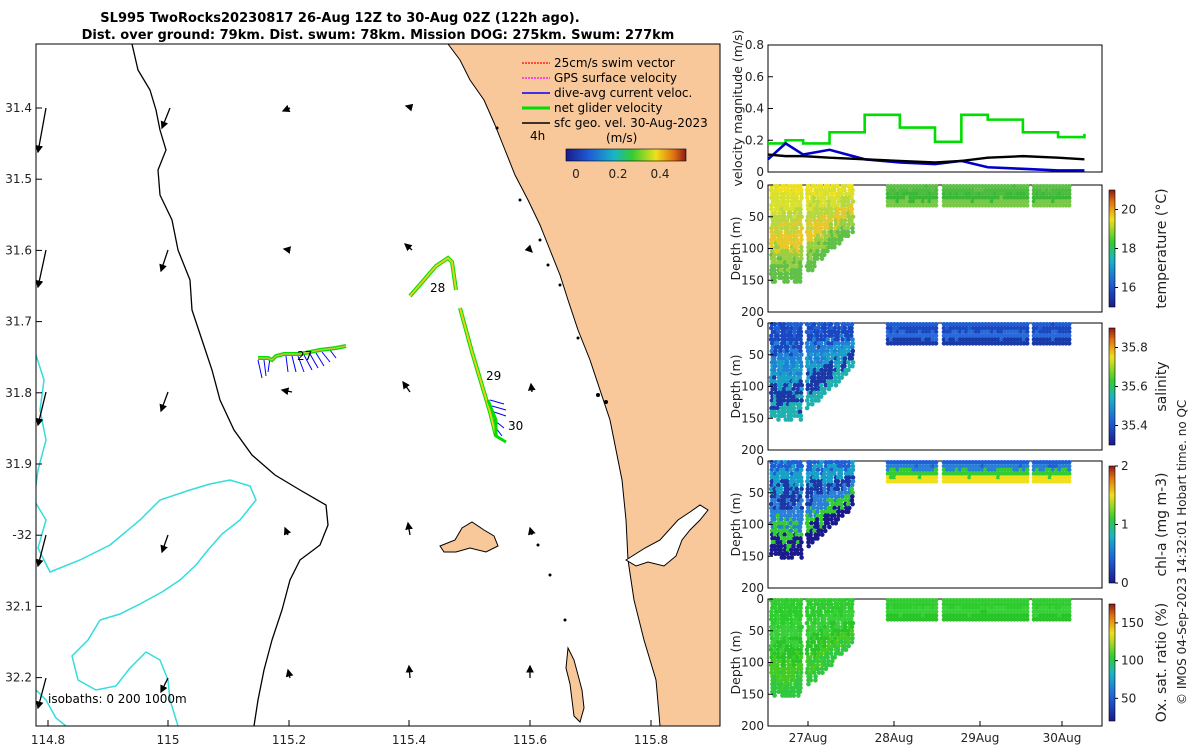 The image size is (1200, 750). I want to click on depth-tick-label: 50, so click(756, 355).